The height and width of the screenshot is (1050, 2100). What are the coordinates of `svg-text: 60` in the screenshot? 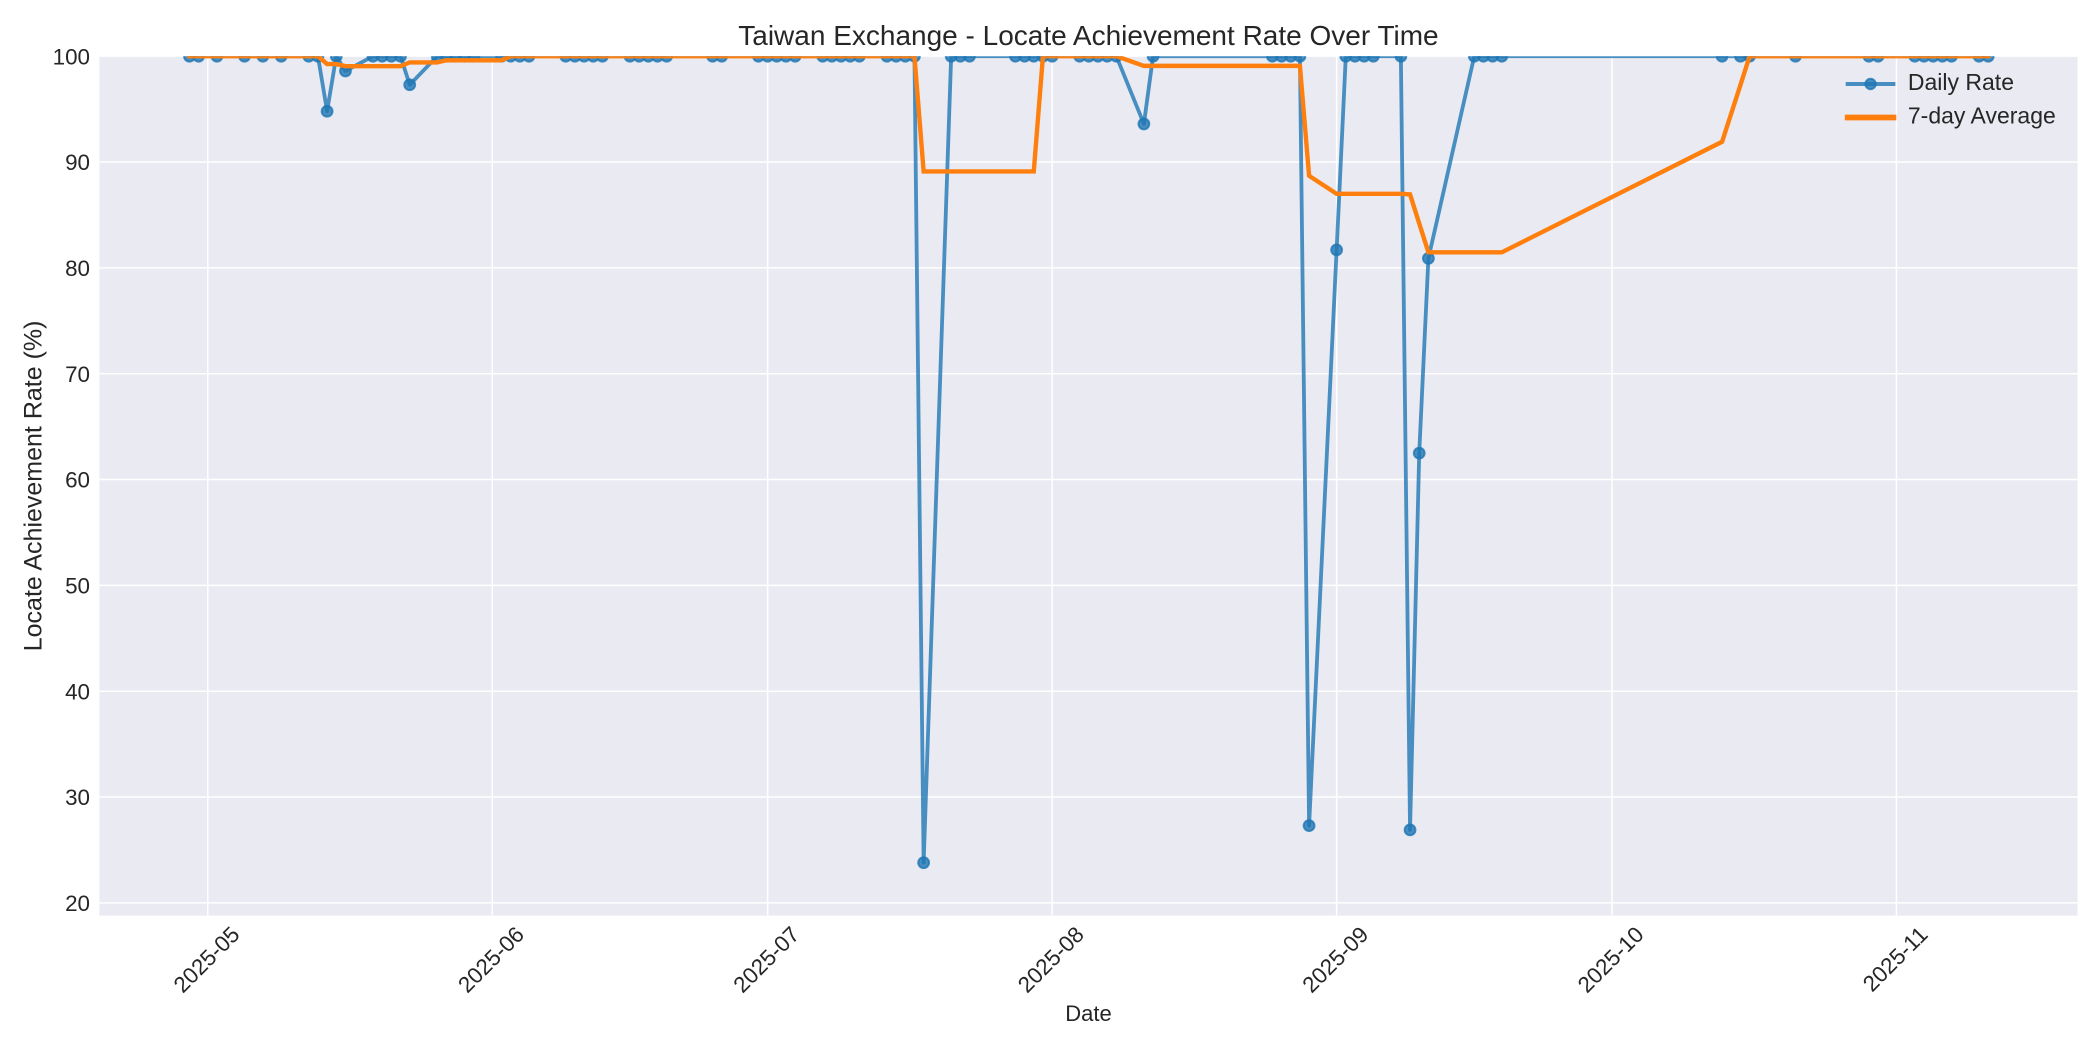 It's located at (77, 480).